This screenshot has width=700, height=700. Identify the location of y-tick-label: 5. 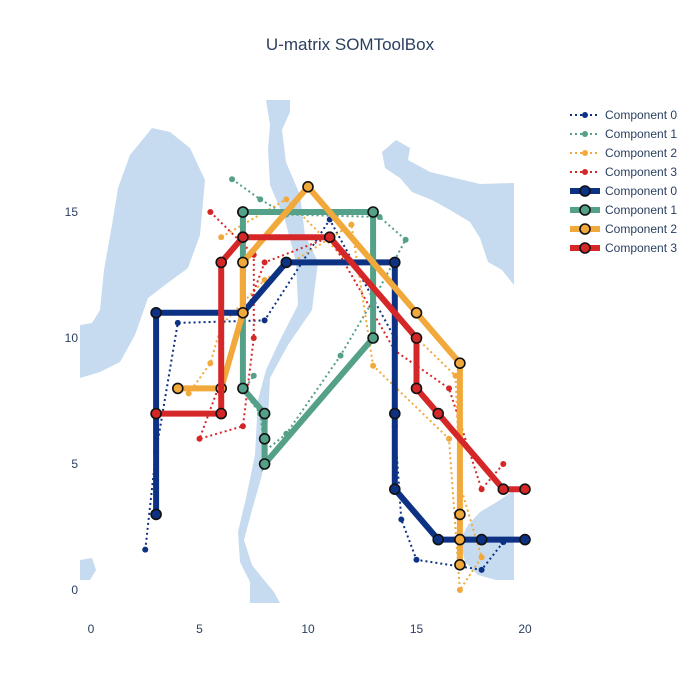
(74, 464).